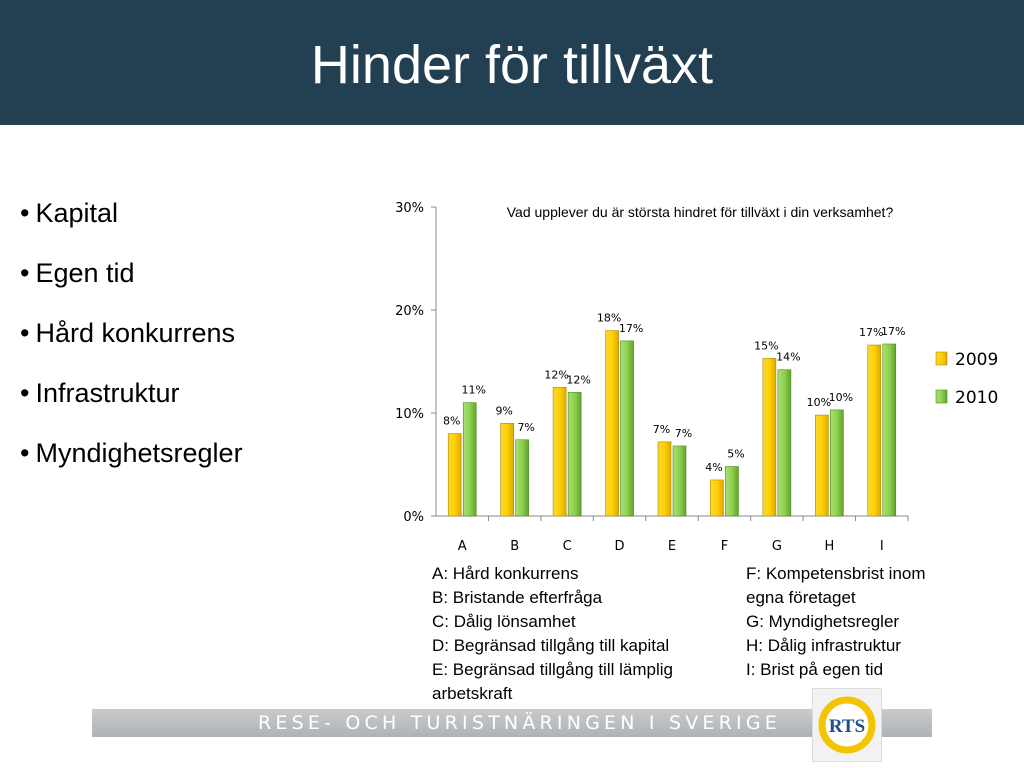 This screenshot has height=768, width=1024. I want to click on x-tick-label: I, so click(882, 546).